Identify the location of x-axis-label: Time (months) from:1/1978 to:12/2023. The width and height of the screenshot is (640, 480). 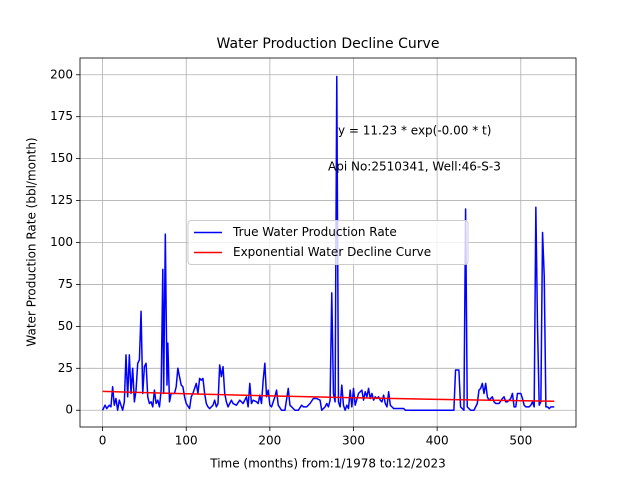
(327, 464).